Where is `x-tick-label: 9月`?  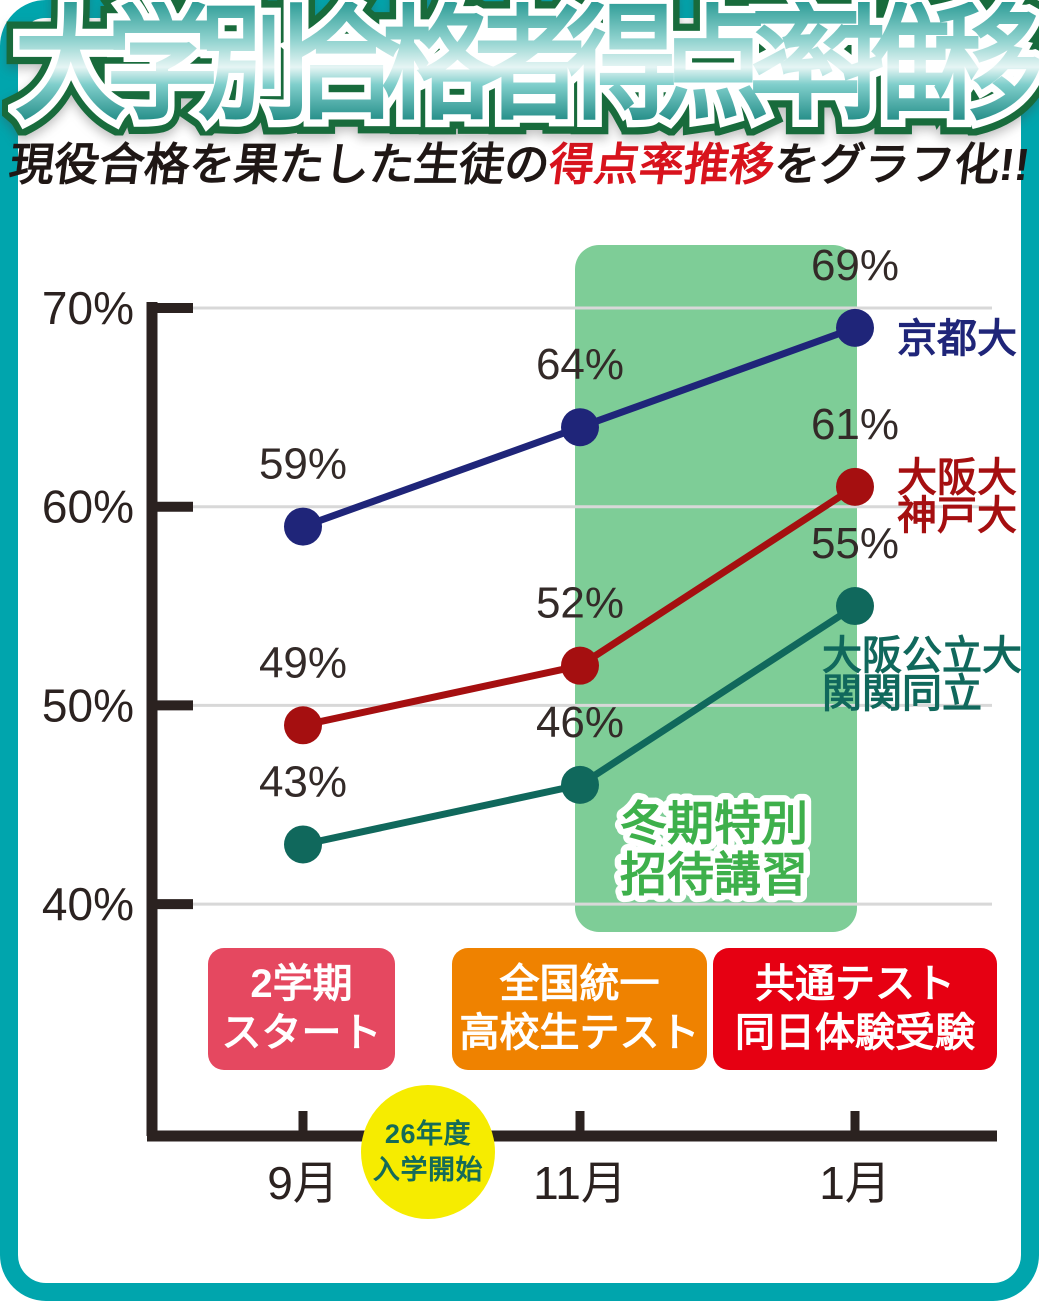 x-tick-label: 9月 is located at coordinates (303, 1183).